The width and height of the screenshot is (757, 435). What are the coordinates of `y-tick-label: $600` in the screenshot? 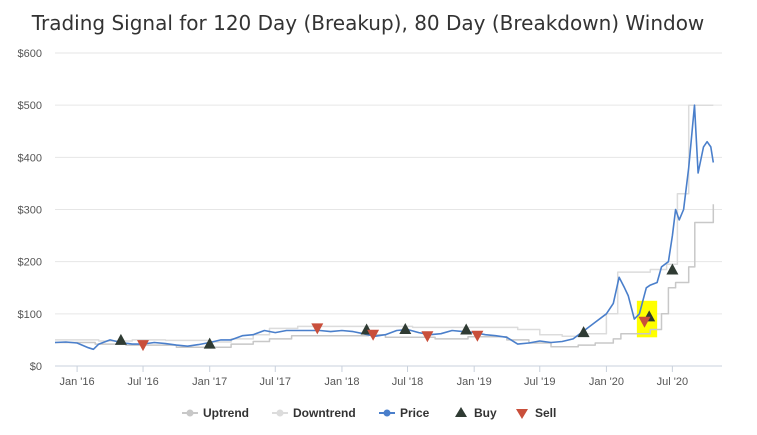 It's located at (30, 54).